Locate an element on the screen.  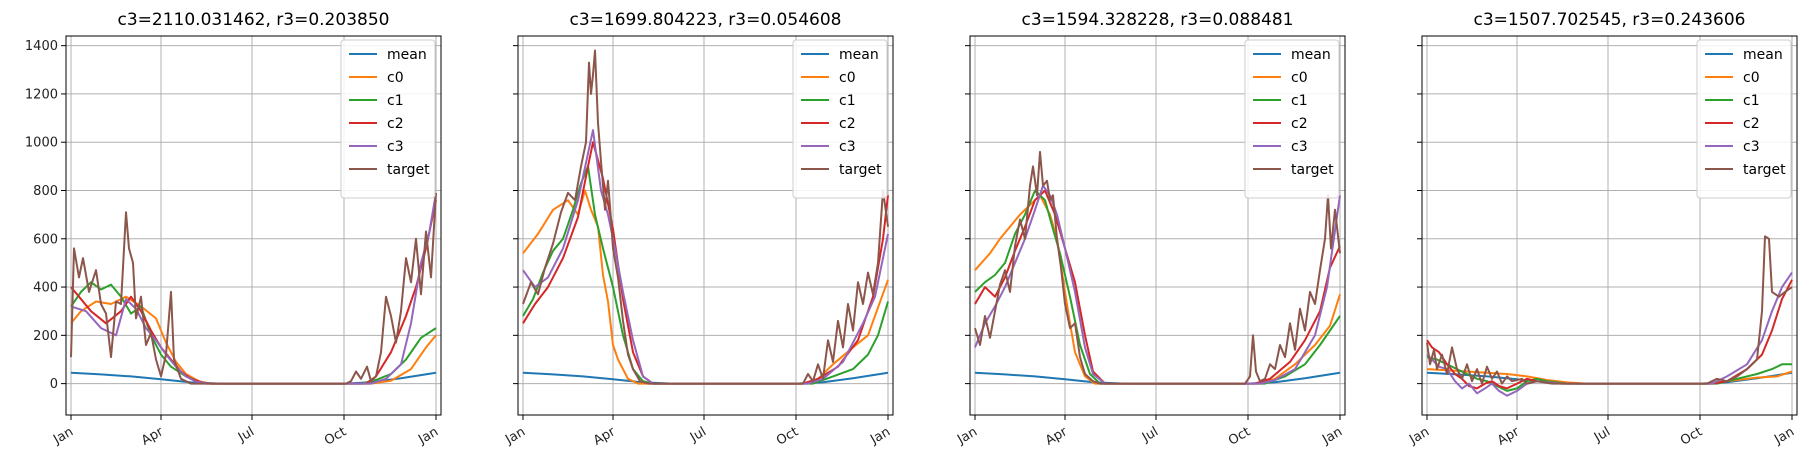
y-tick-label: 0 is located at coordinates (54, 384).